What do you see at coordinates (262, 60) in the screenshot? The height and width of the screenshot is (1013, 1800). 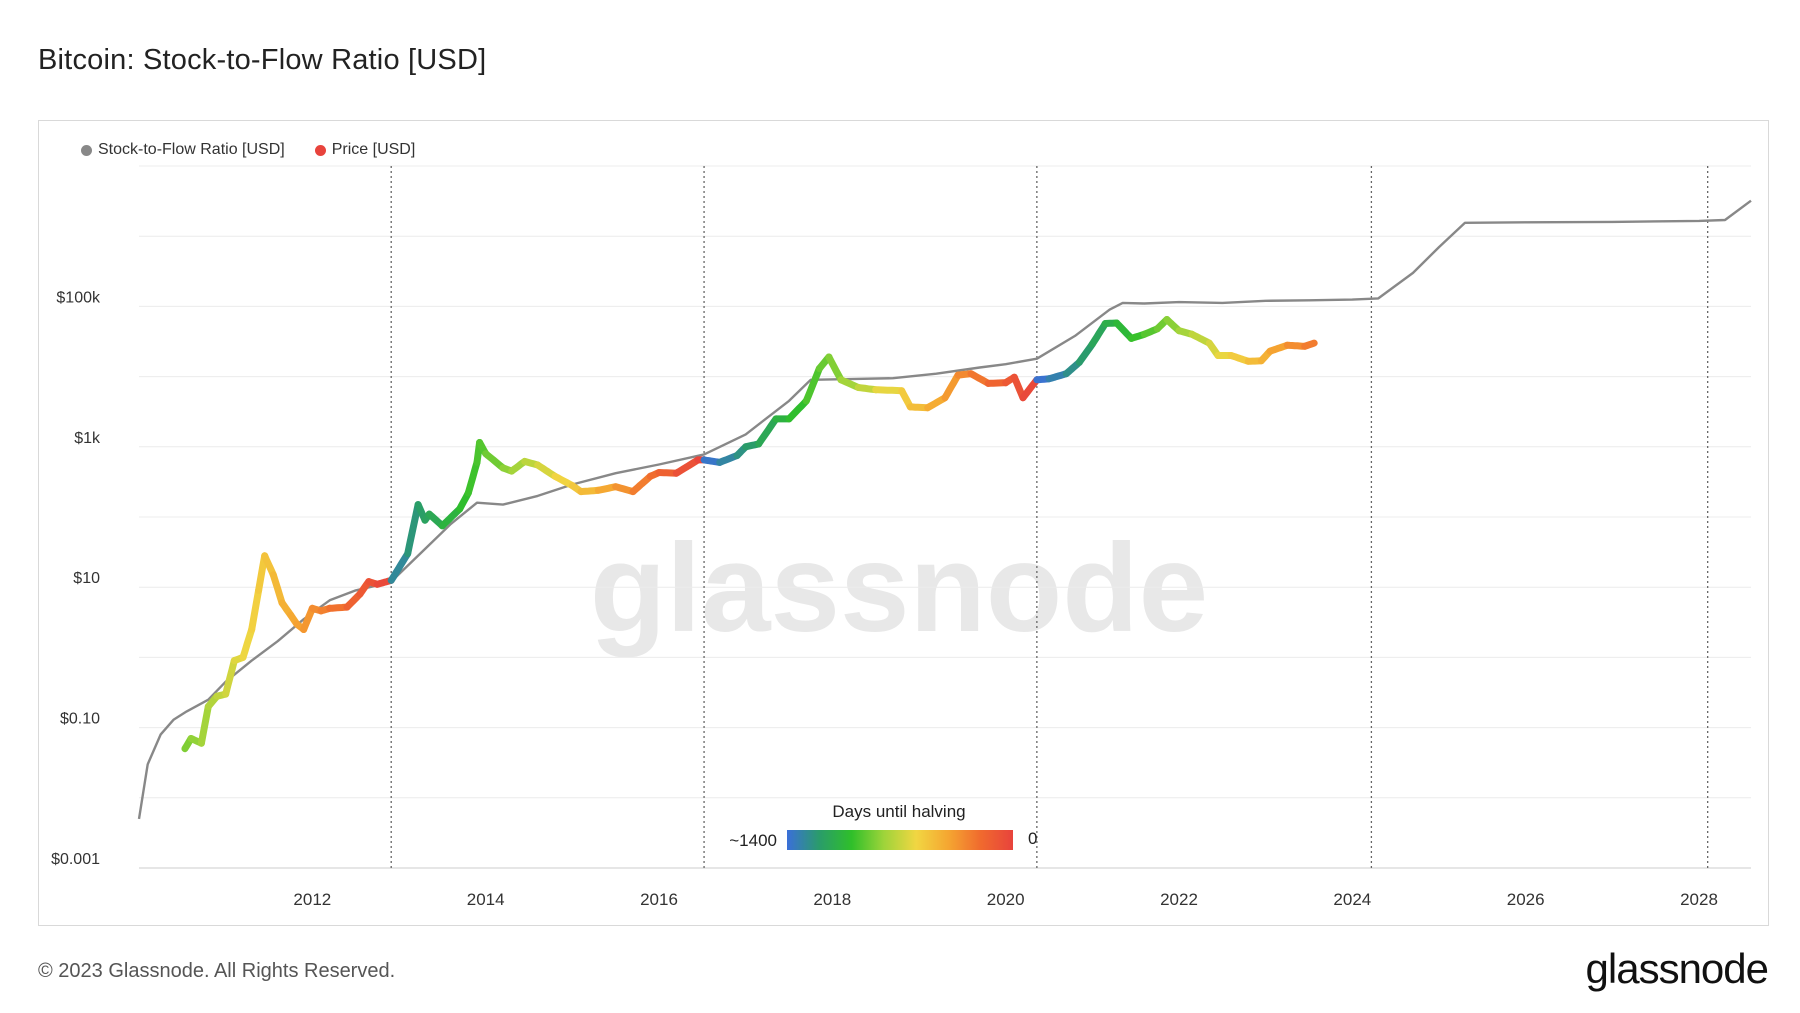 I see `page-title: Bitcoin: Stock-to-Flow Ratio [USD]` at bounding box center [262, 60].